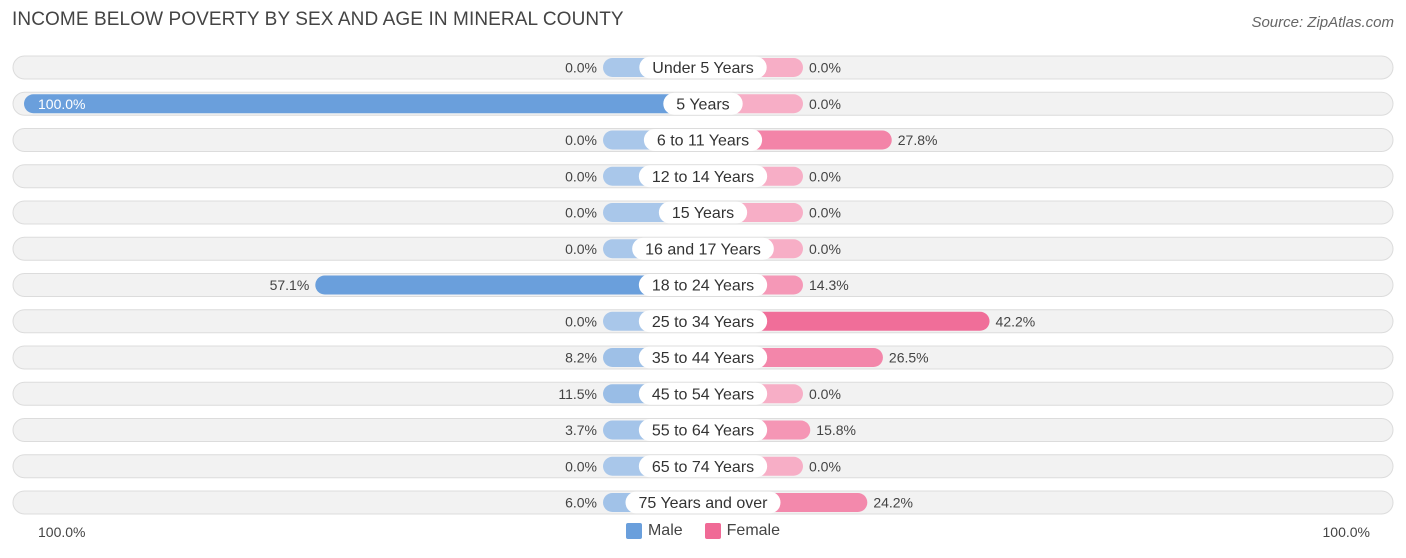 The width and height of the screenshot is (1406, 558). I want to click on category-label: 6 to 11 Years, so click(703, 141).